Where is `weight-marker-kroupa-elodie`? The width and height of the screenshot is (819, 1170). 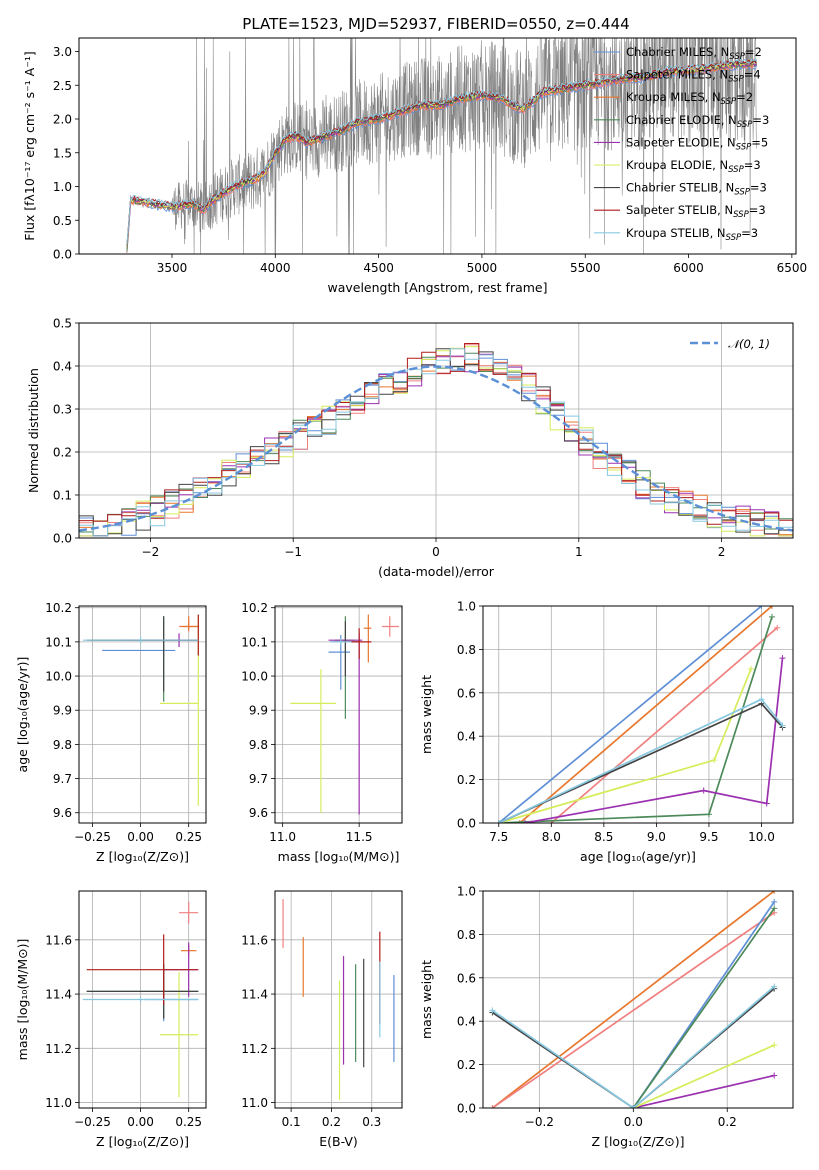
weight-marker-kroupa-elodie is located at coordinates (774, 1045).